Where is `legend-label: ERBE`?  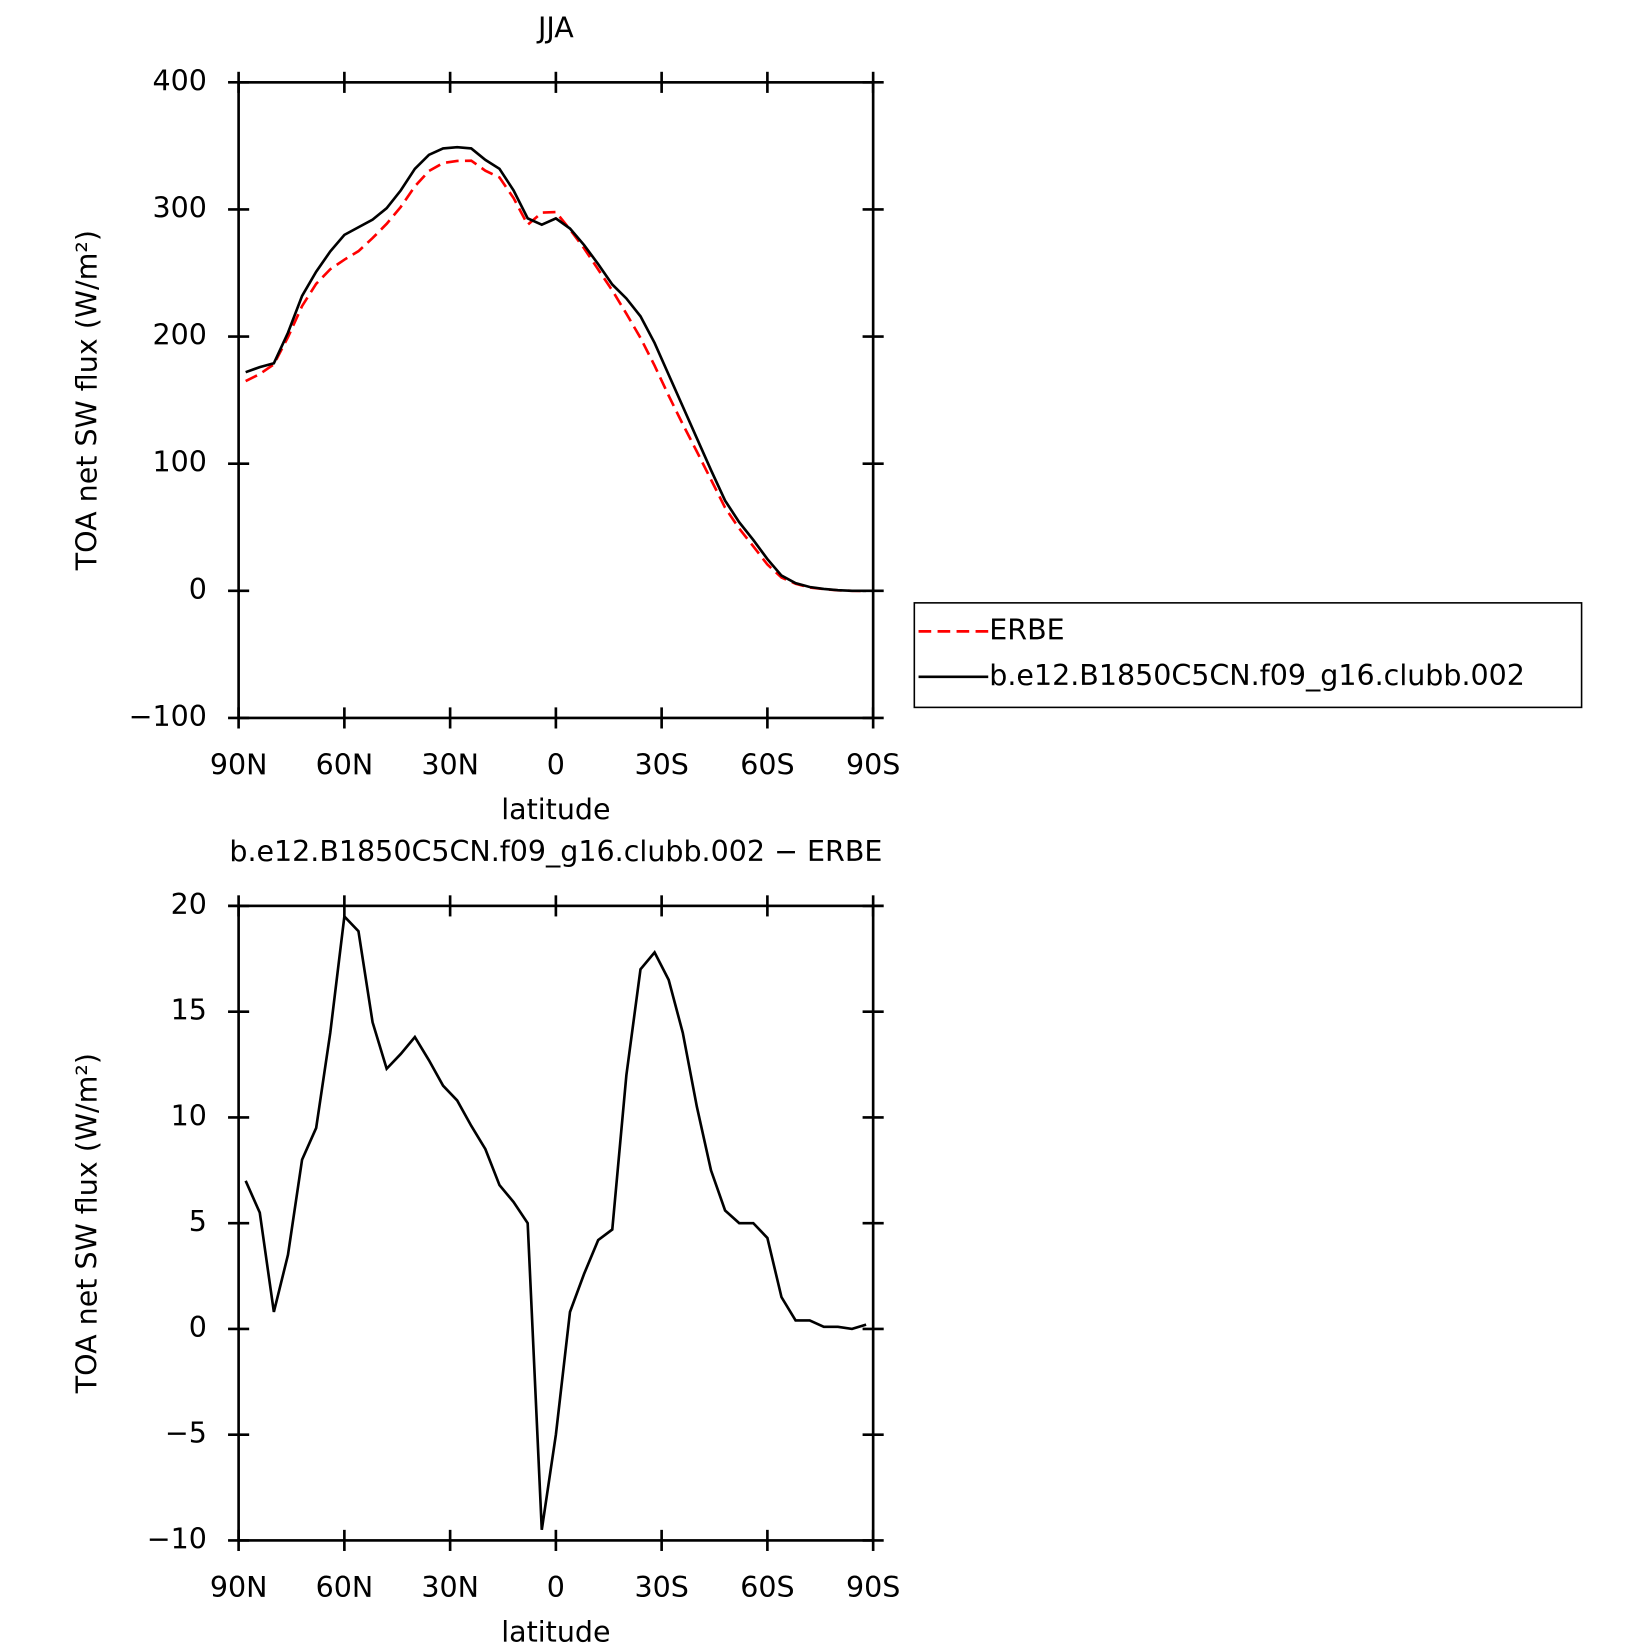
legend-label: ERBE is located at coordinates (1026, 629).